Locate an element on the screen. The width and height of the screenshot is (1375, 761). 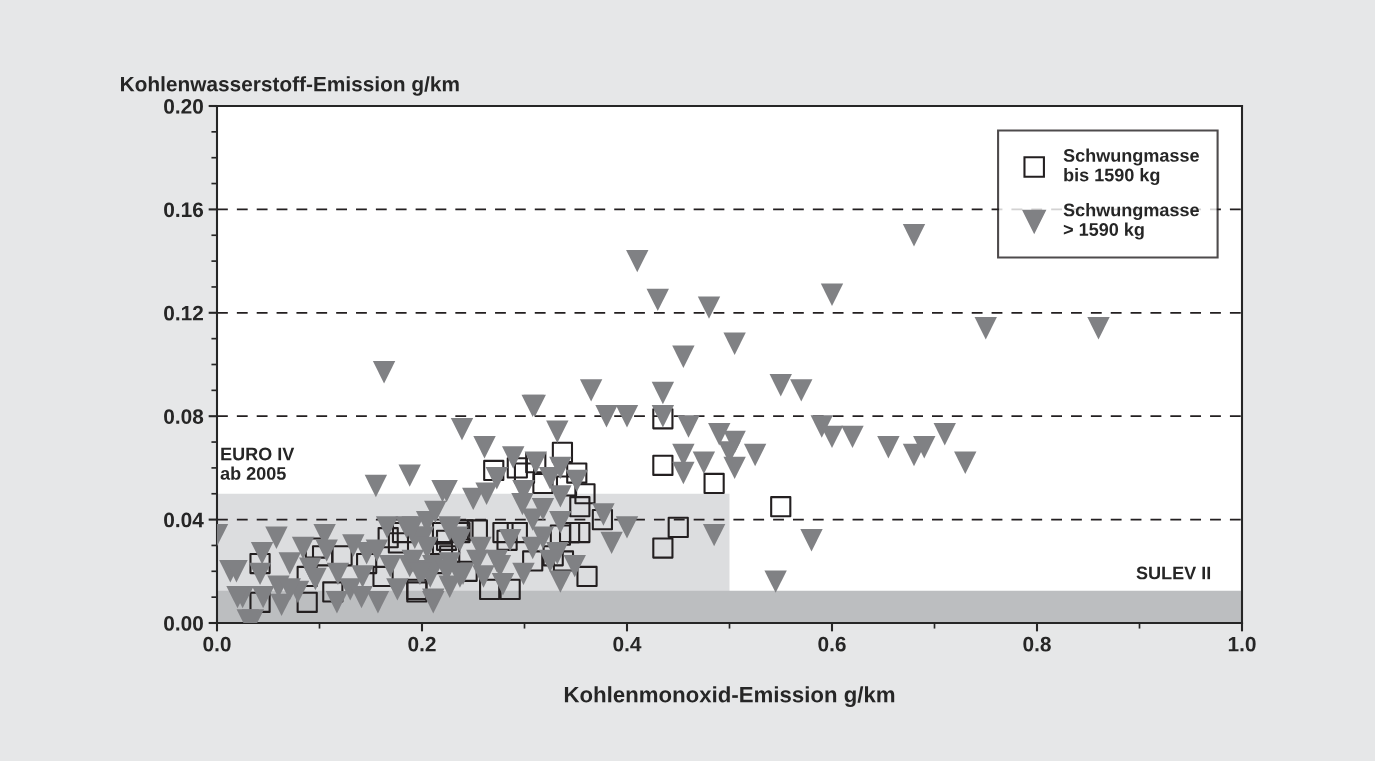
y-tick-label: 0.00 is located at coordinates (183, 623).